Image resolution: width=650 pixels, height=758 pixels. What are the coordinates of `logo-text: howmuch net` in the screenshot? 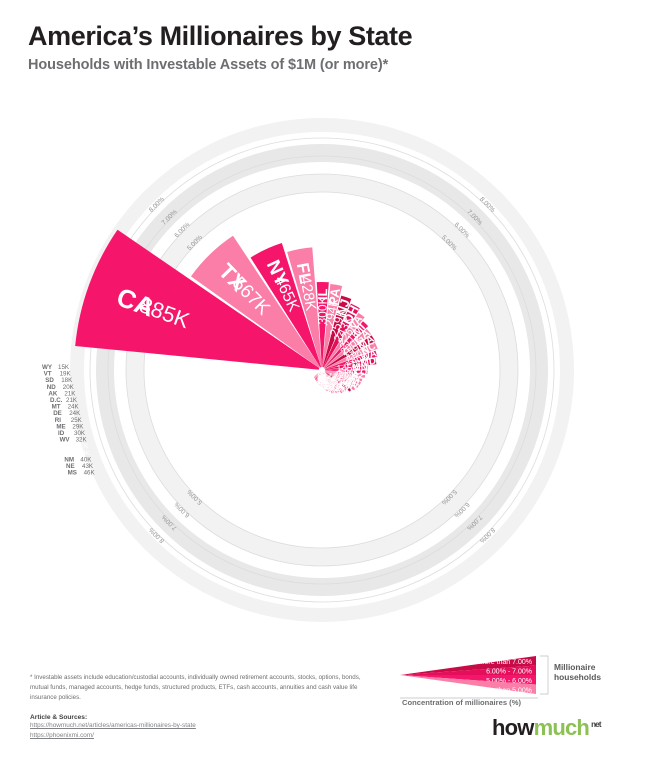 It's located at (546, 727).